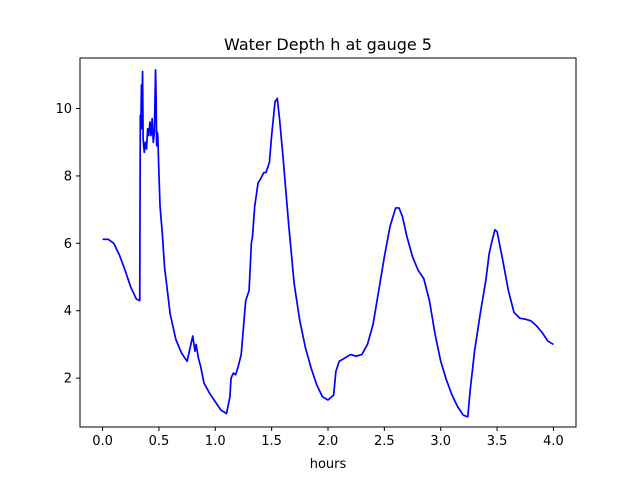 This screenshot has height=480, width=640. I want to click on y-axis-ticks: 2 4 6 8 10, so click(67, 244).